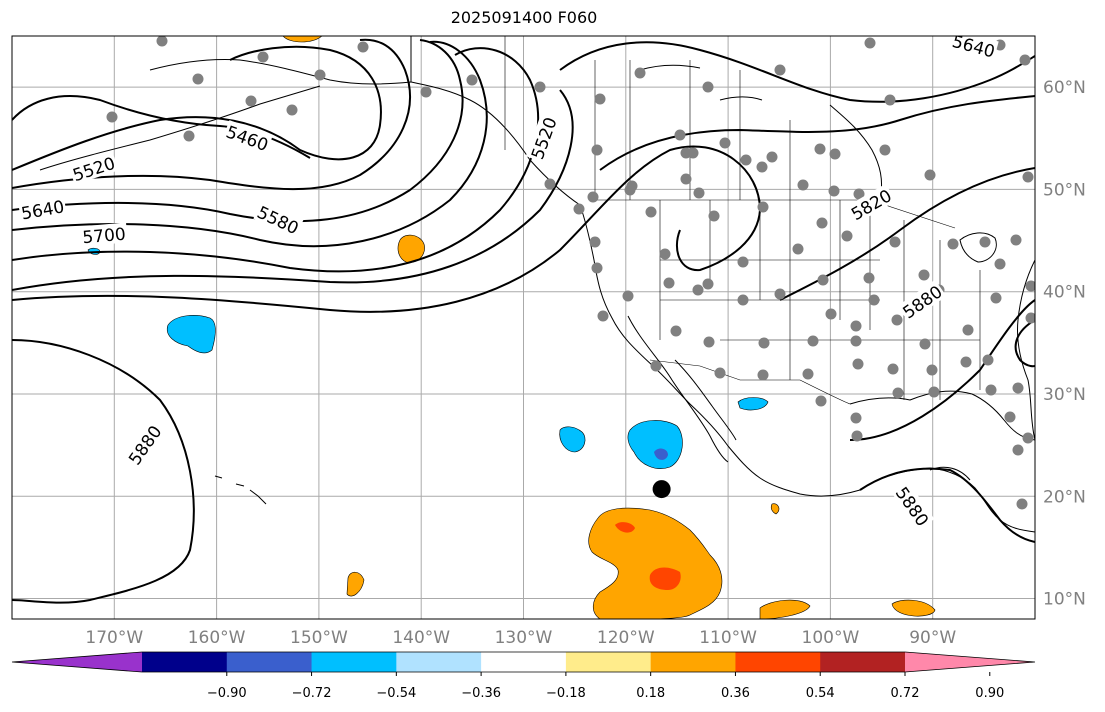 The height and width of the screenshot is (712, 1105). What do you see at coordinates (978, 247) in the screenshot?
I see `great-lakes` at bounding box center [978, 247].